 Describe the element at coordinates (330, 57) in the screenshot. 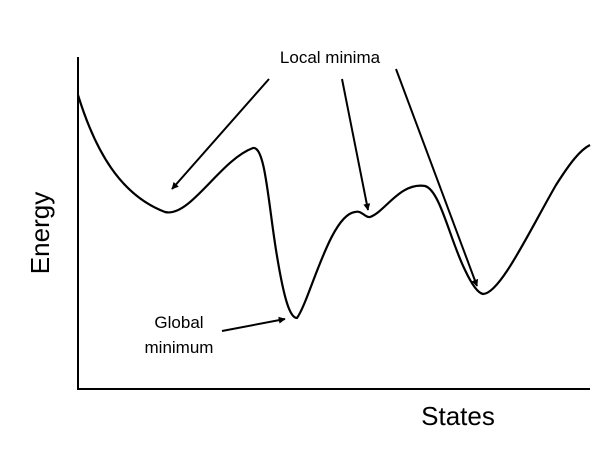

I see `local-minima-label: Local minima` at that location.